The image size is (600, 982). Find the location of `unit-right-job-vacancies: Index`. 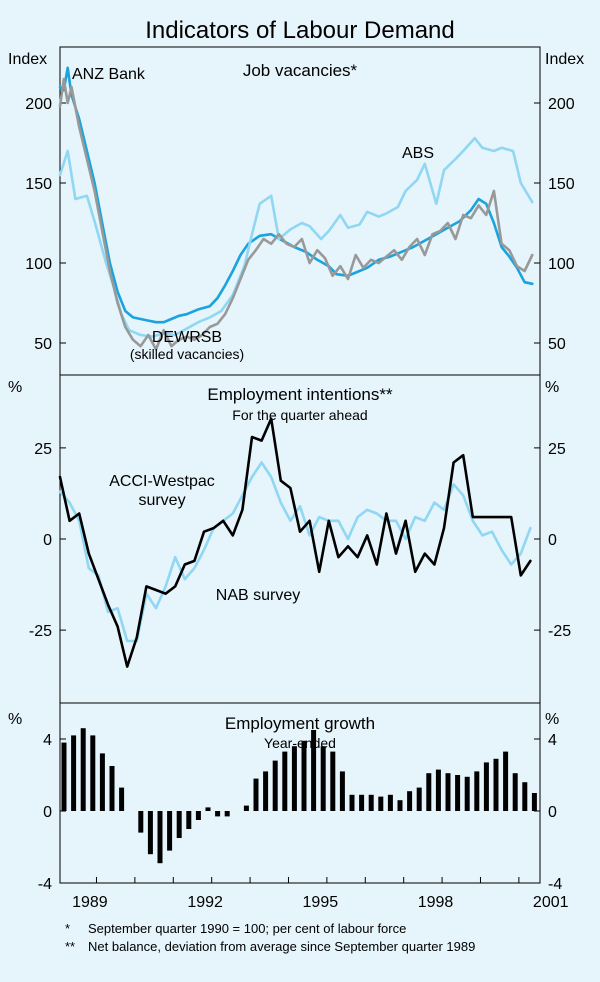

unit-right-job-vacancies: Index is located at coordinates (564, 59).